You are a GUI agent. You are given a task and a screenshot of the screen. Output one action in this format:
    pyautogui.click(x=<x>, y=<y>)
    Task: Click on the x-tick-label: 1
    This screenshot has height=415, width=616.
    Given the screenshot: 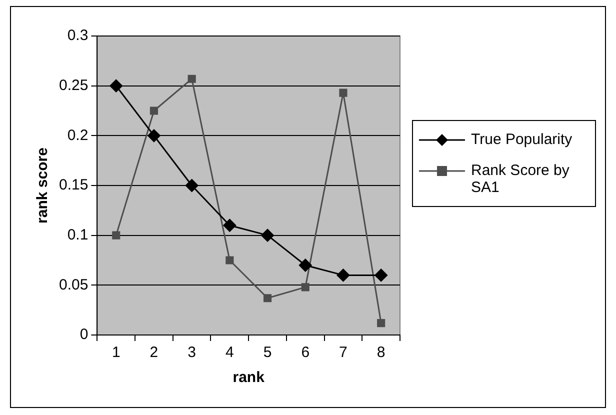 What is the action you would take?
    pyautogui.click(x=116, y=353)
    